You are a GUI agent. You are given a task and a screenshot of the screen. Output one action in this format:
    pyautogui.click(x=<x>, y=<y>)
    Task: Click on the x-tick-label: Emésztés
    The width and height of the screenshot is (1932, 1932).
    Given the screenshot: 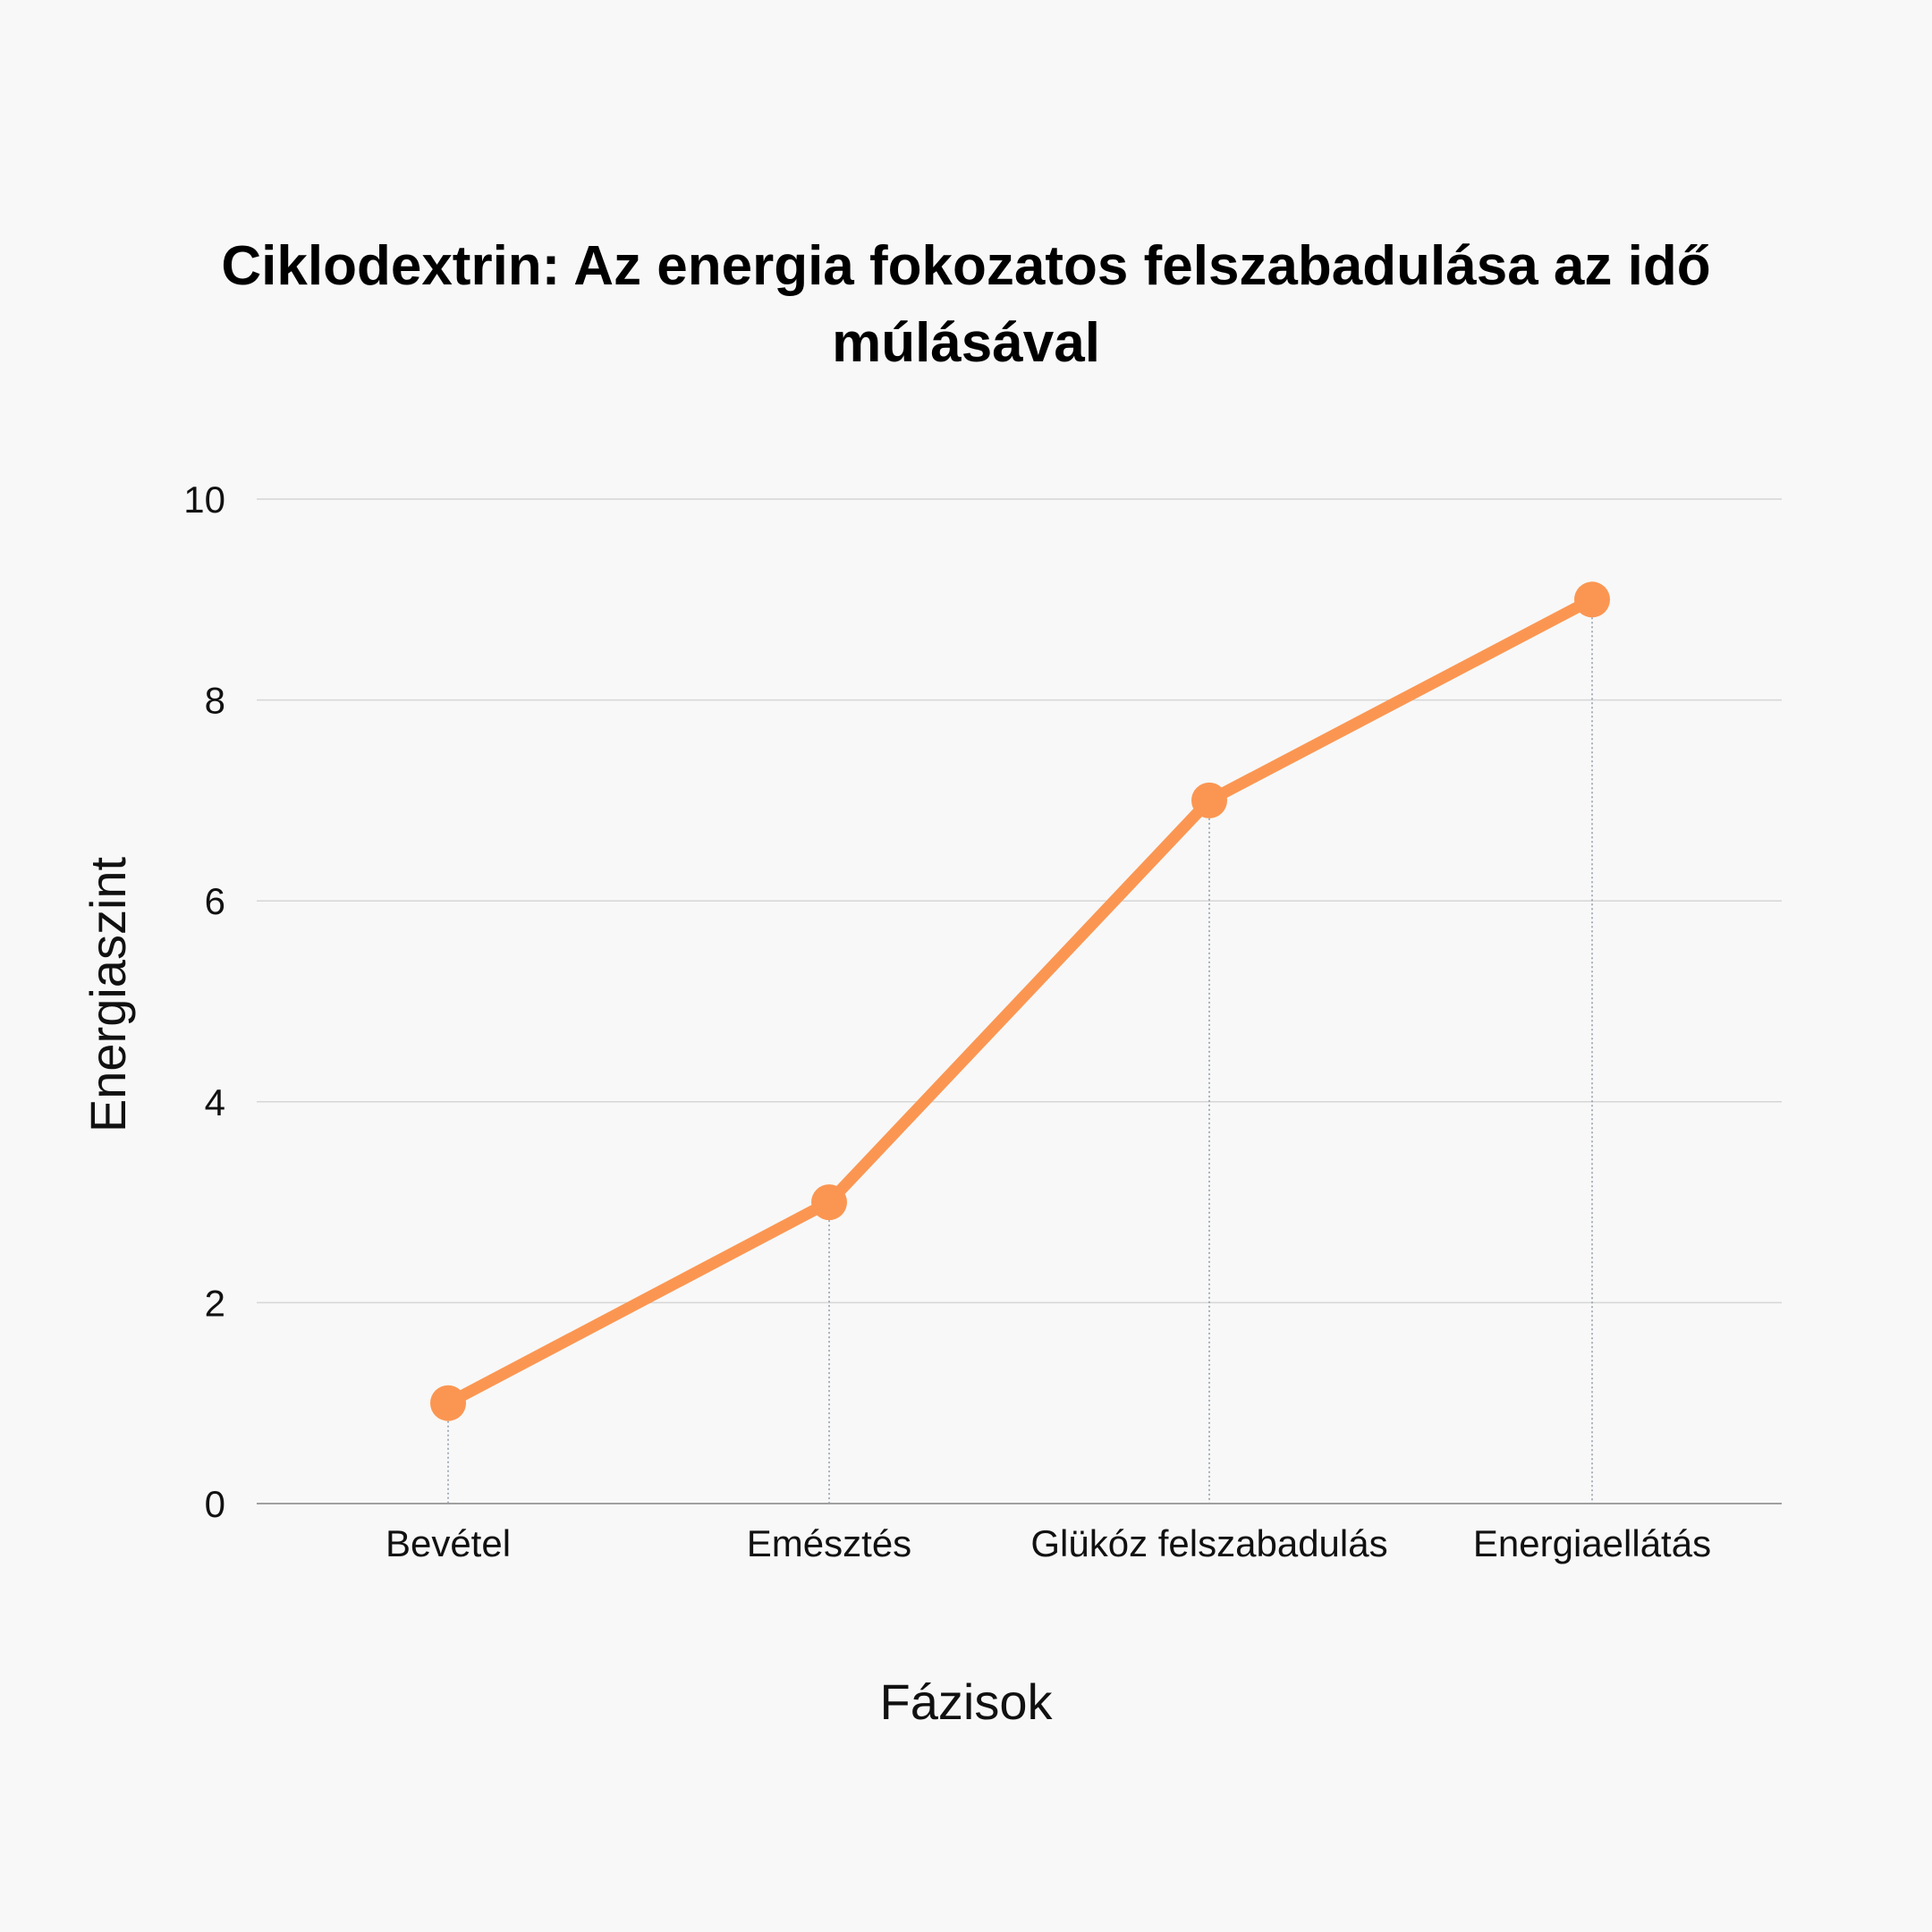 What is the action you would take?
    pyautogui.click(x=829, y=1543)
    